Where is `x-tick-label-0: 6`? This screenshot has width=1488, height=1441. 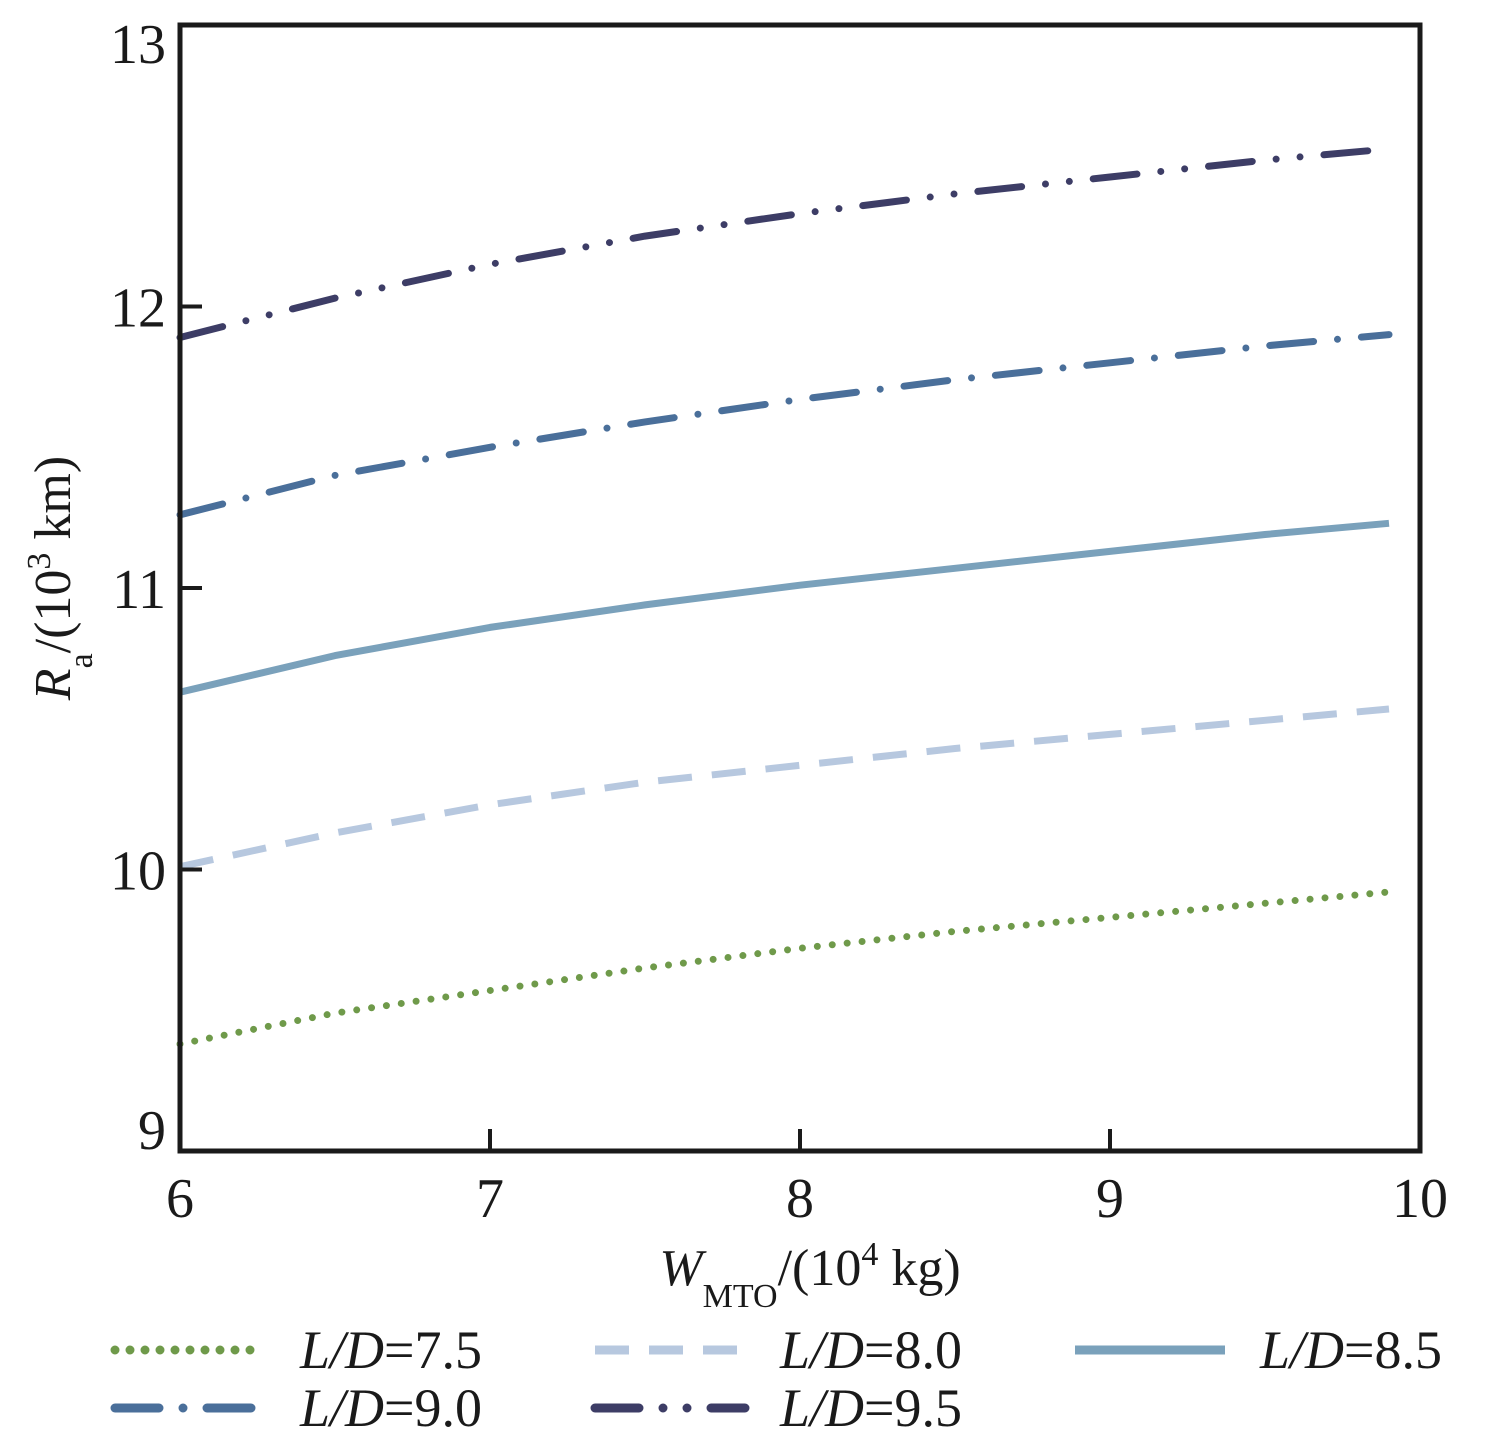 x-tick-label-0: 6 is located at coordinates (180, 1199).